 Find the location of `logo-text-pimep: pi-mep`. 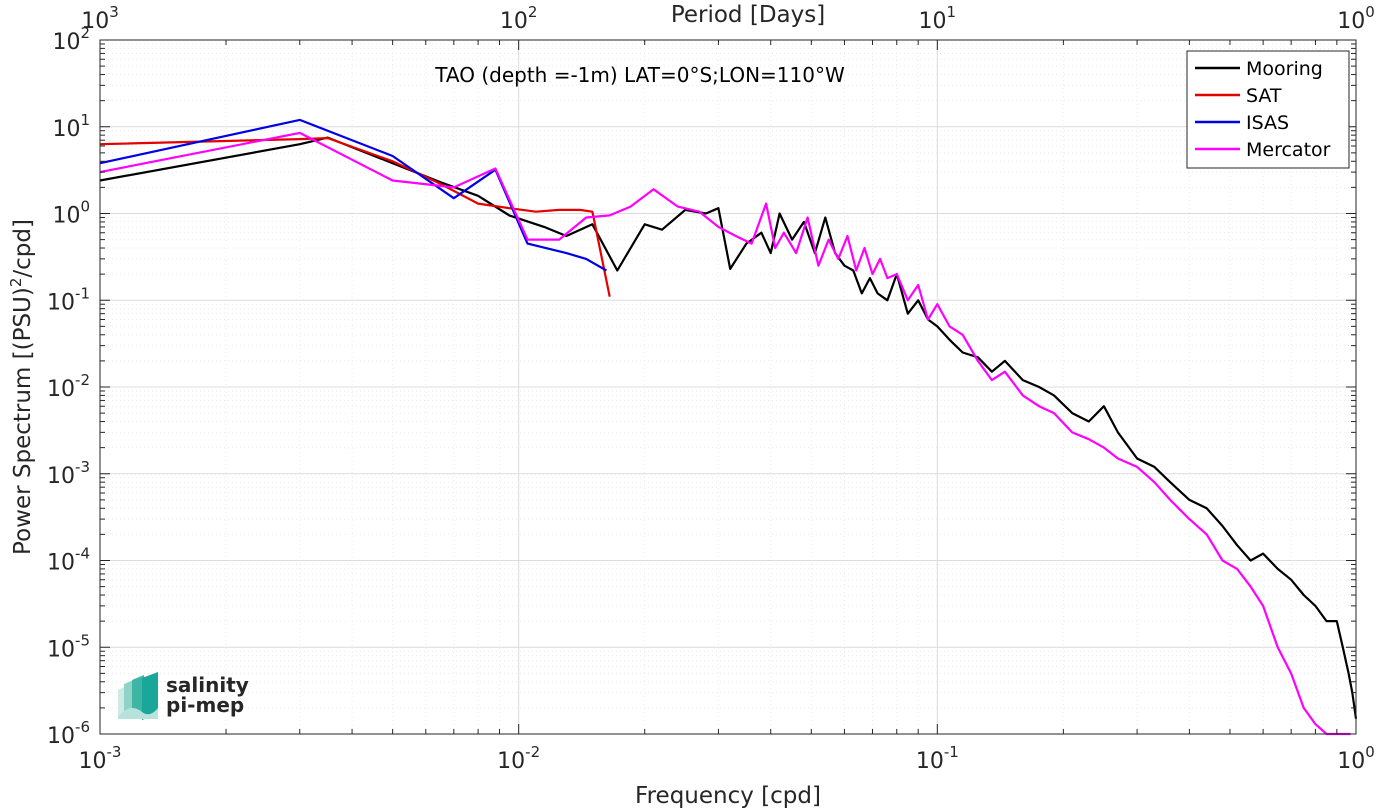

logo-text-pimep: pi-mep is located at coordinates (205, 705).